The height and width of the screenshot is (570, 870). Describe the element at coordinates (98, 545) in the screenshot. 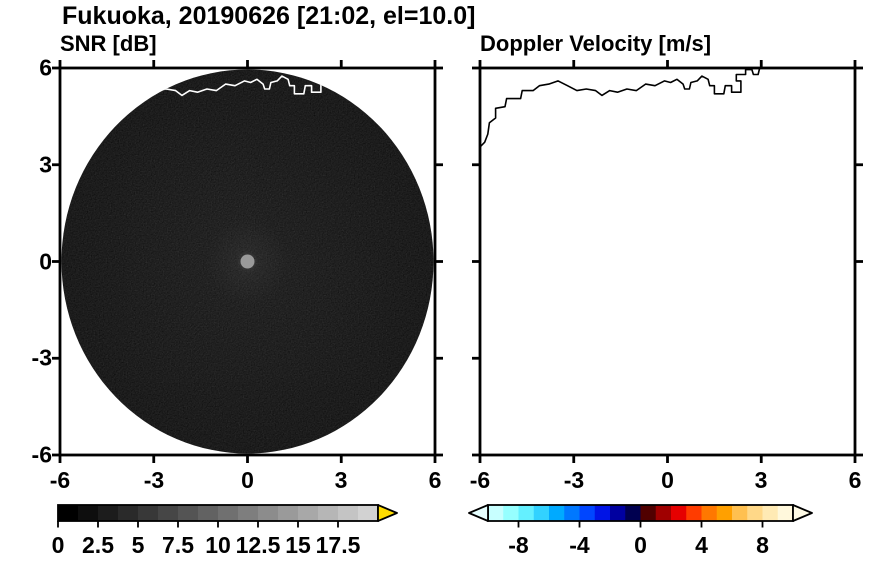

I see `snr-cb-label-2p5: 2.5` at that location.